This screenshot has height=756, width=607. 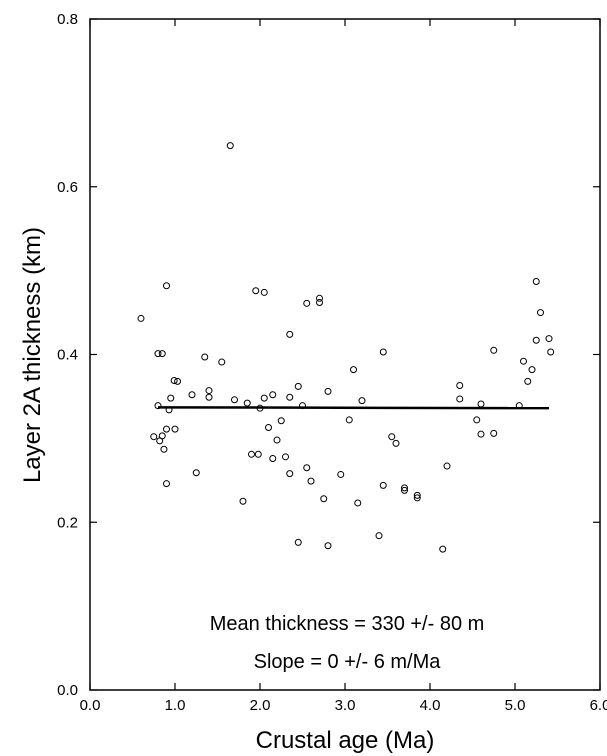 I want to click on y-tick-label: 0.8, so click(x=67, y=19).